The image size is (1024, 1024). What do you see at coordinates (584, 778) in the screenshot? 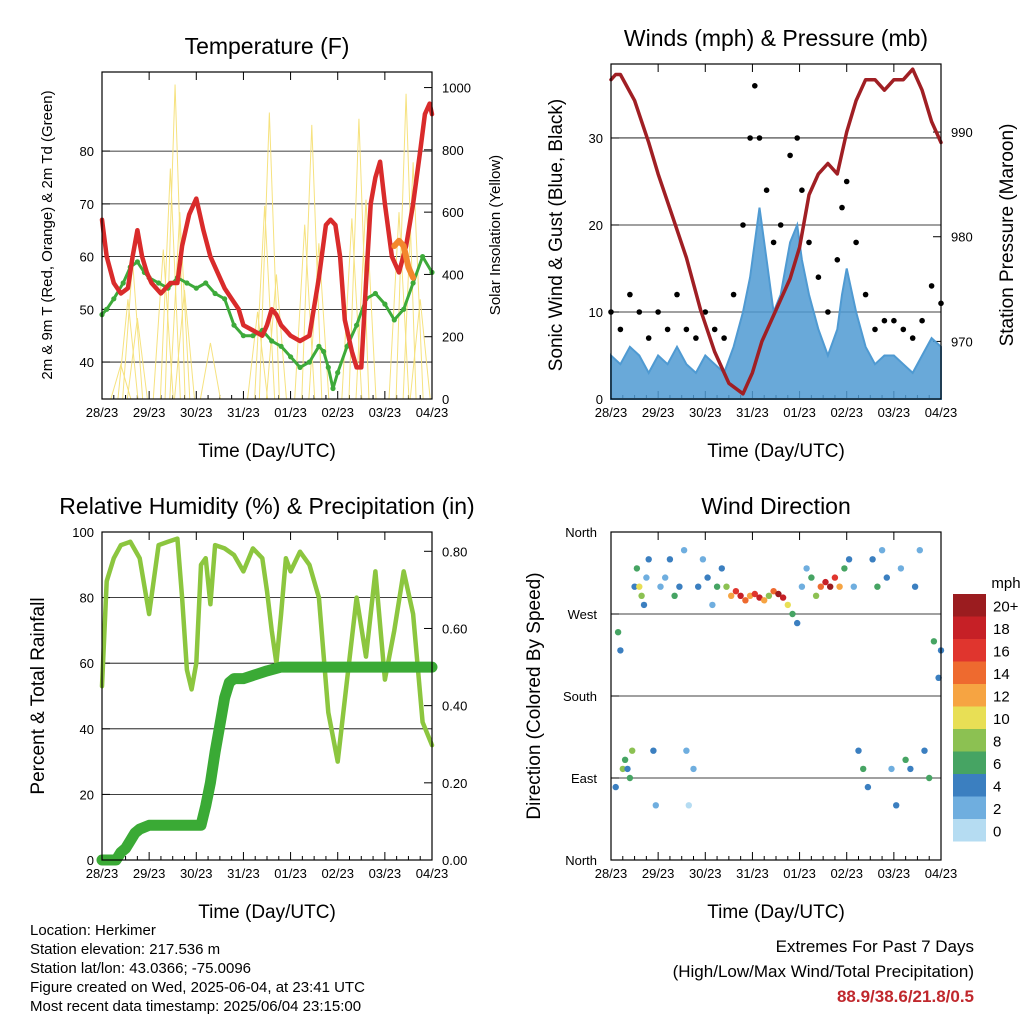
I see `direction-y-tick-label: East` at bounding box center [584, 778].